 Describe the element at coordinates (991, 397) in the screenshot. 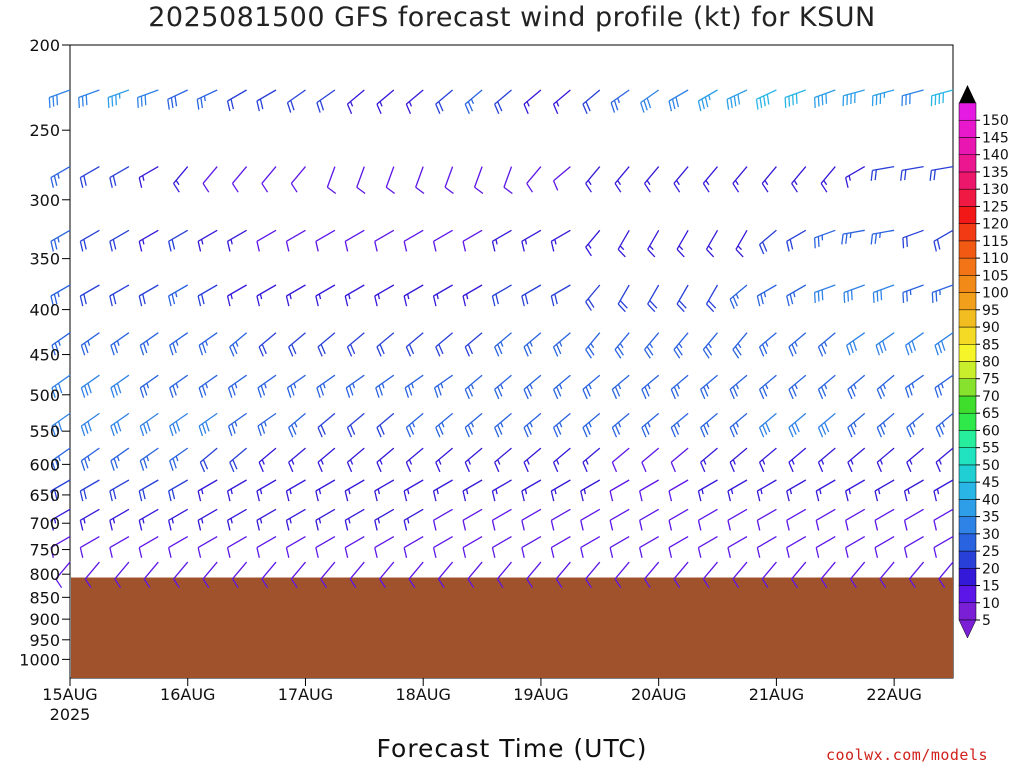

I see `colorbar-label: 70` at that location.